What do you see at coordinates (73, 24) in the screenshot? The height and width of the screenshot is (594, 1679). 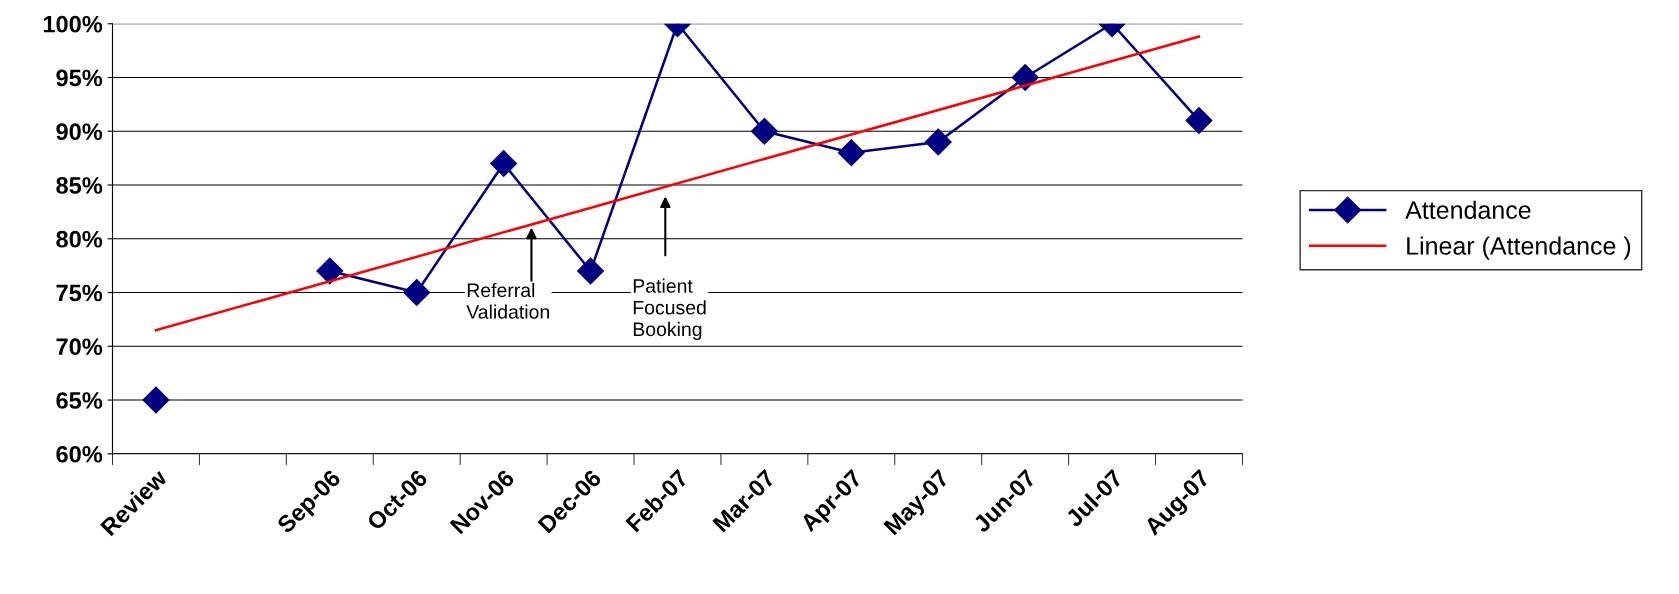 I see `y-tick-label: 100%` at bounding box center [73, 24].